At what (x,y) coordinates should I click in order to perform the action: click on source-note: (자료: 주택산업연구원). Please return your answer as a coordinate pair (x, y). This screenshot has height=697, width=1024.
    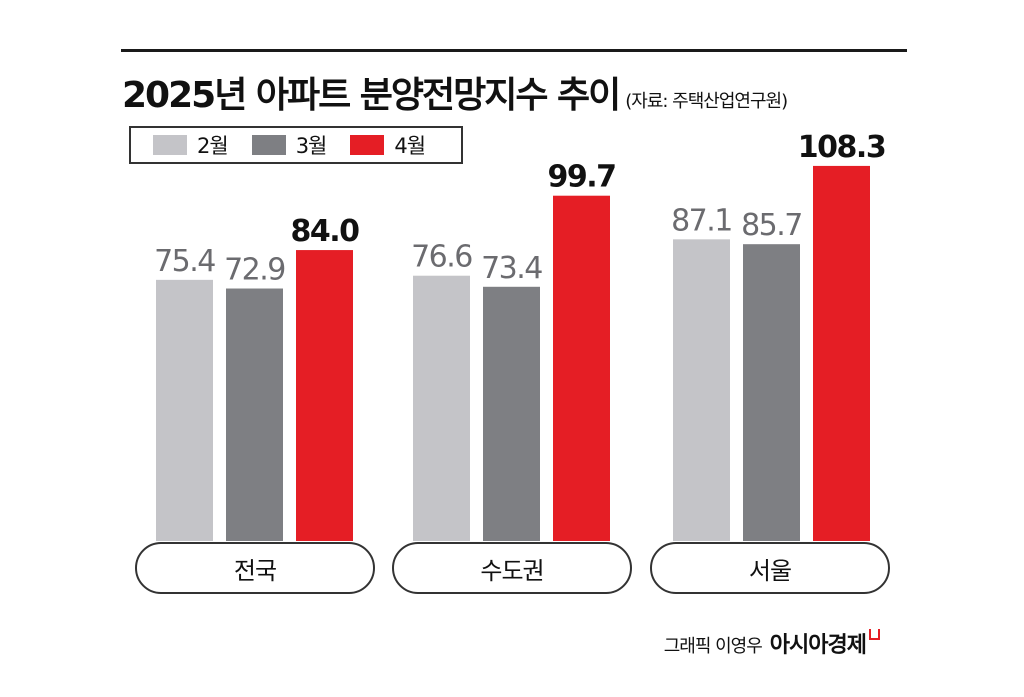
    Looking at the image, I should click on (706, 101).